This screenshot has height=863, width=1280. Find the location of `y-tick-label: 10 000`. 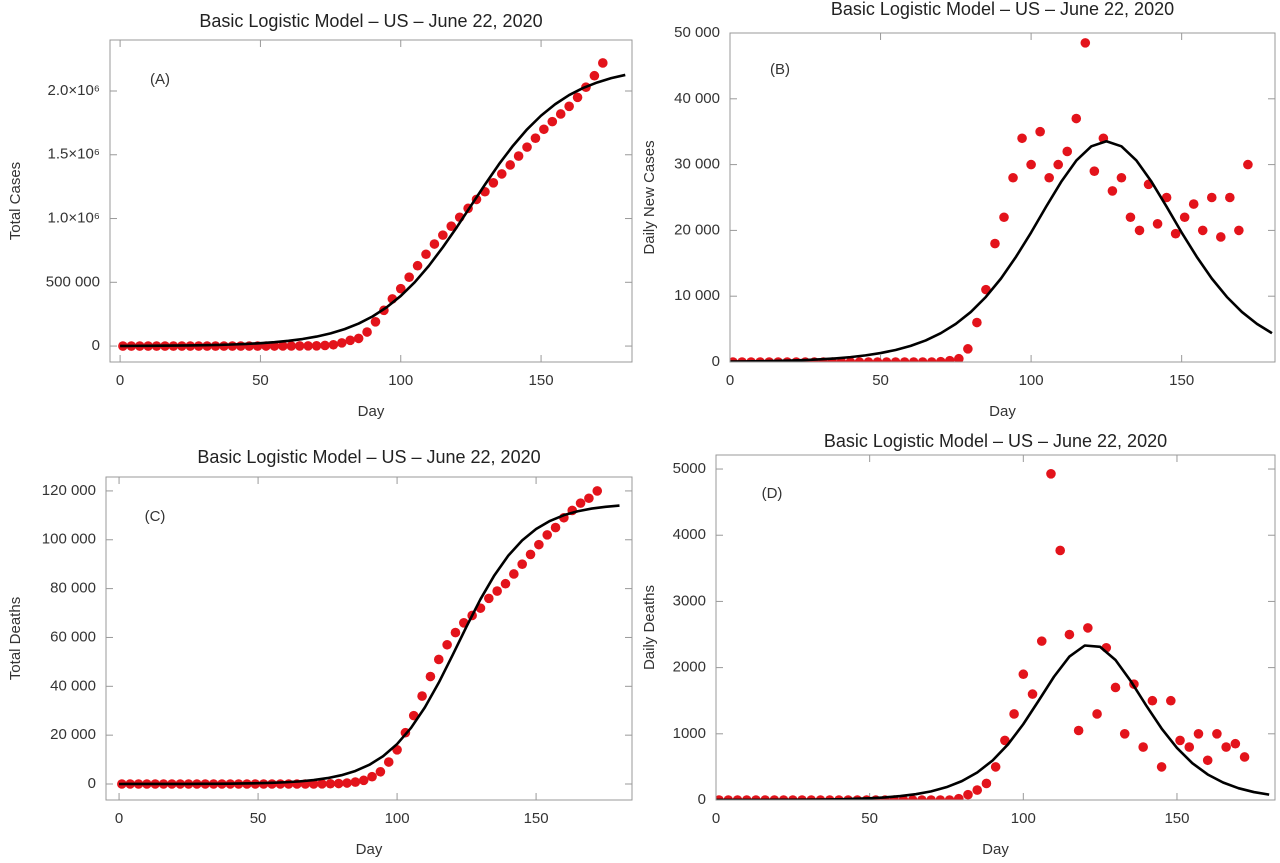

y-tick-label: 10 000 is located at coordinates (697, 295).